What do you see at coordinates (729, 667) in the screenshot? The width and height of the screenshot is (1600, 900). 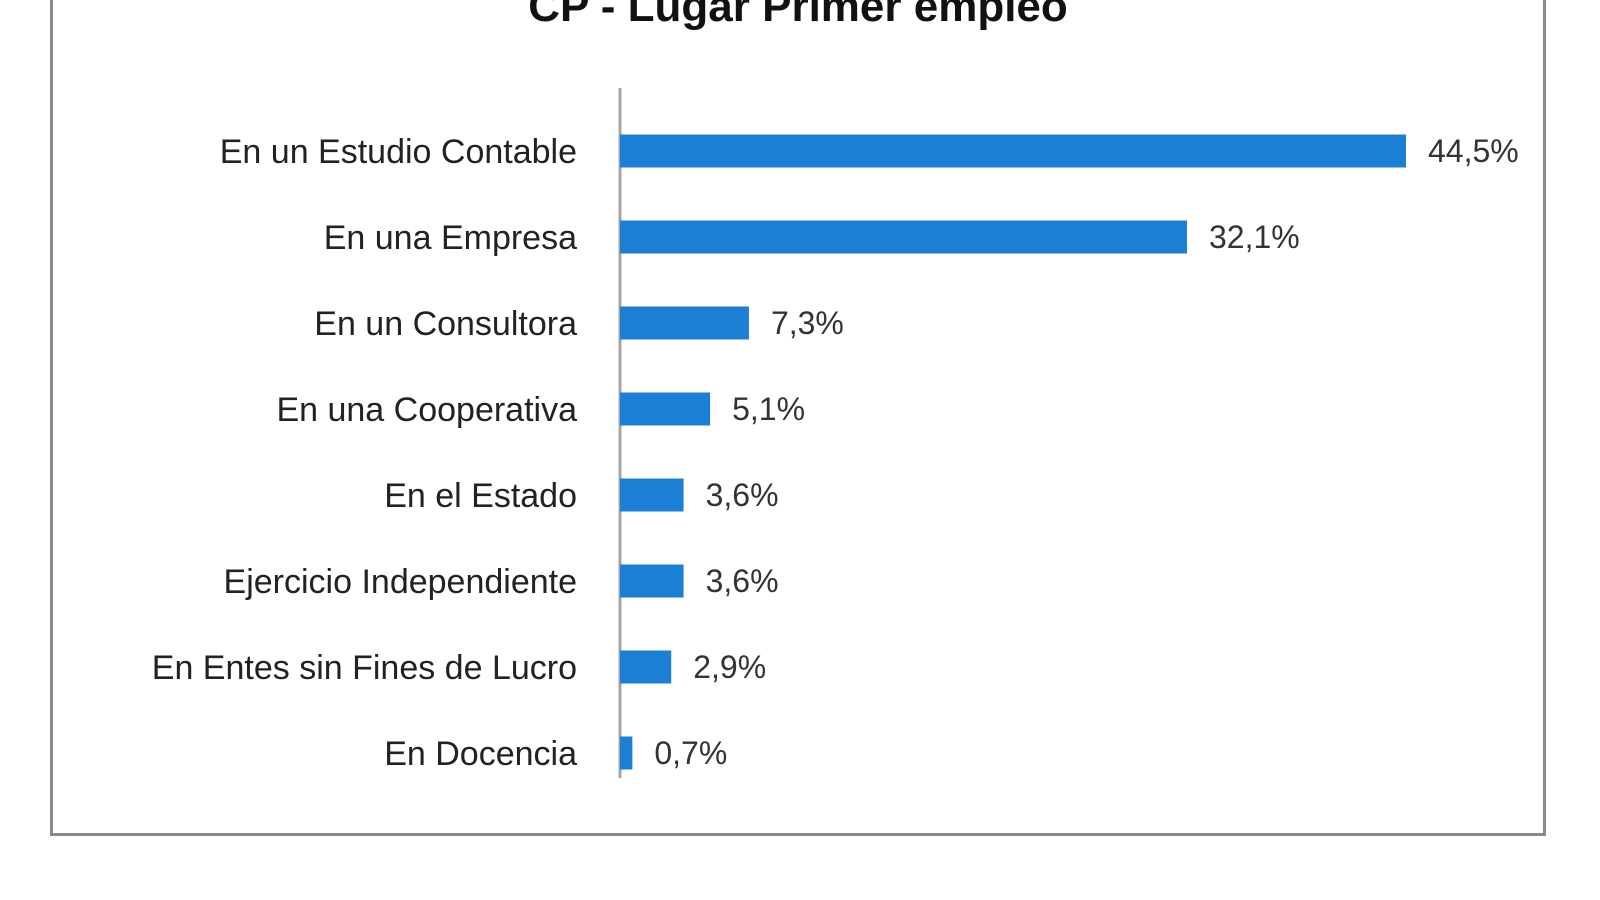 I see `value-label-7: 2,9%` at bounding box center [729, 667].